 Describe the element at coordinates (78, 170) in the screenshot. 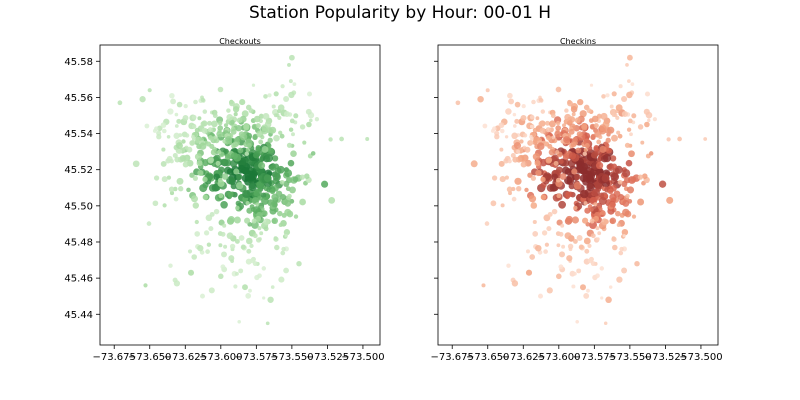

I see `y-tick-label: 45.52` at that location.